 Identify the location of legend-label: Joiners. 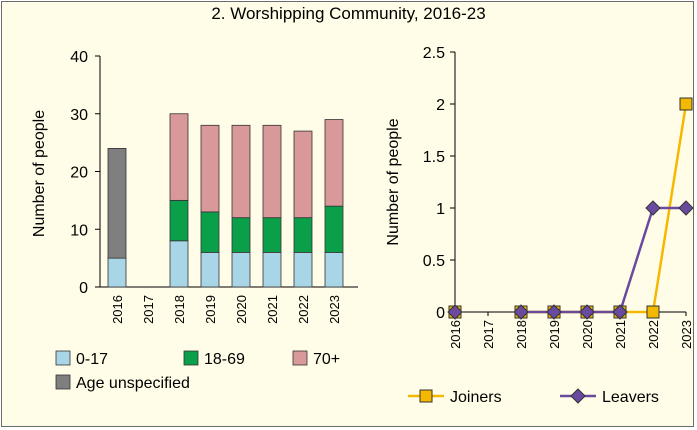
(476, 397).